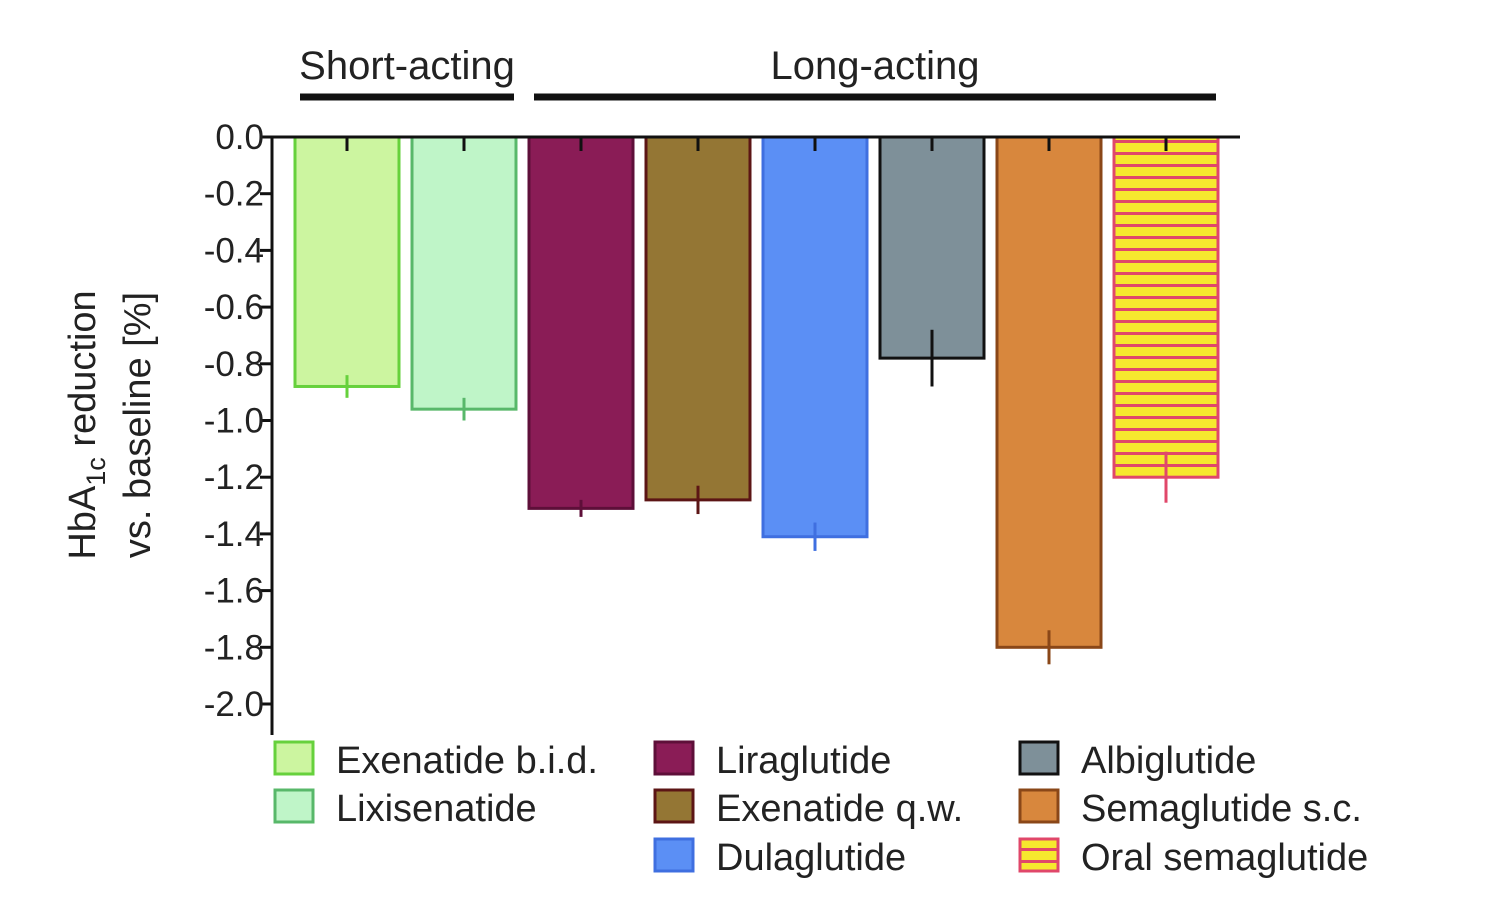  What do you see at coordinates (96, 471) in the screenshot?
I see `y-axis-label-subscript: 1c` at bounding box center [96, 471].